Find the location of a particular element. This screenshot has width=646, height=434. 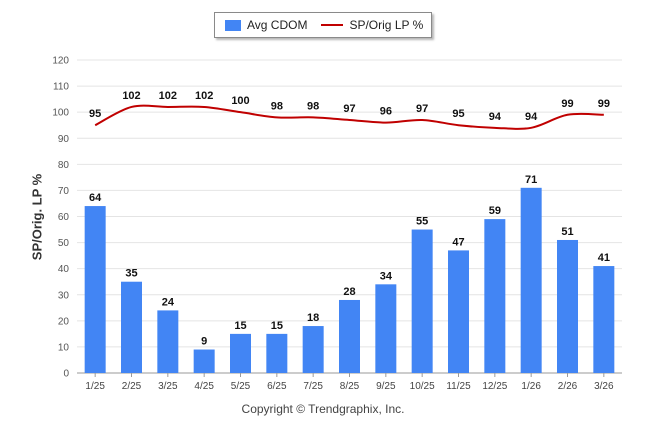

y-tick-label: 40 is located at coordinates (64, 269).